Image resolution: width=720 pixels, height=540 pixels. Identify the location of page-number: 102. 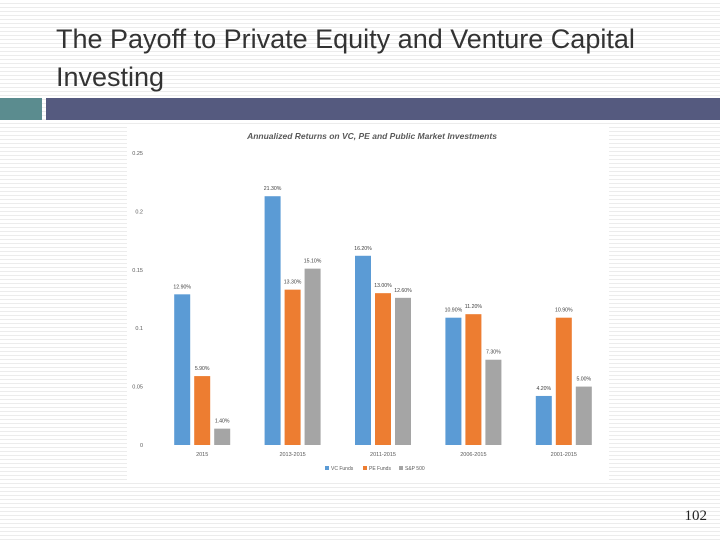
(696, 516).